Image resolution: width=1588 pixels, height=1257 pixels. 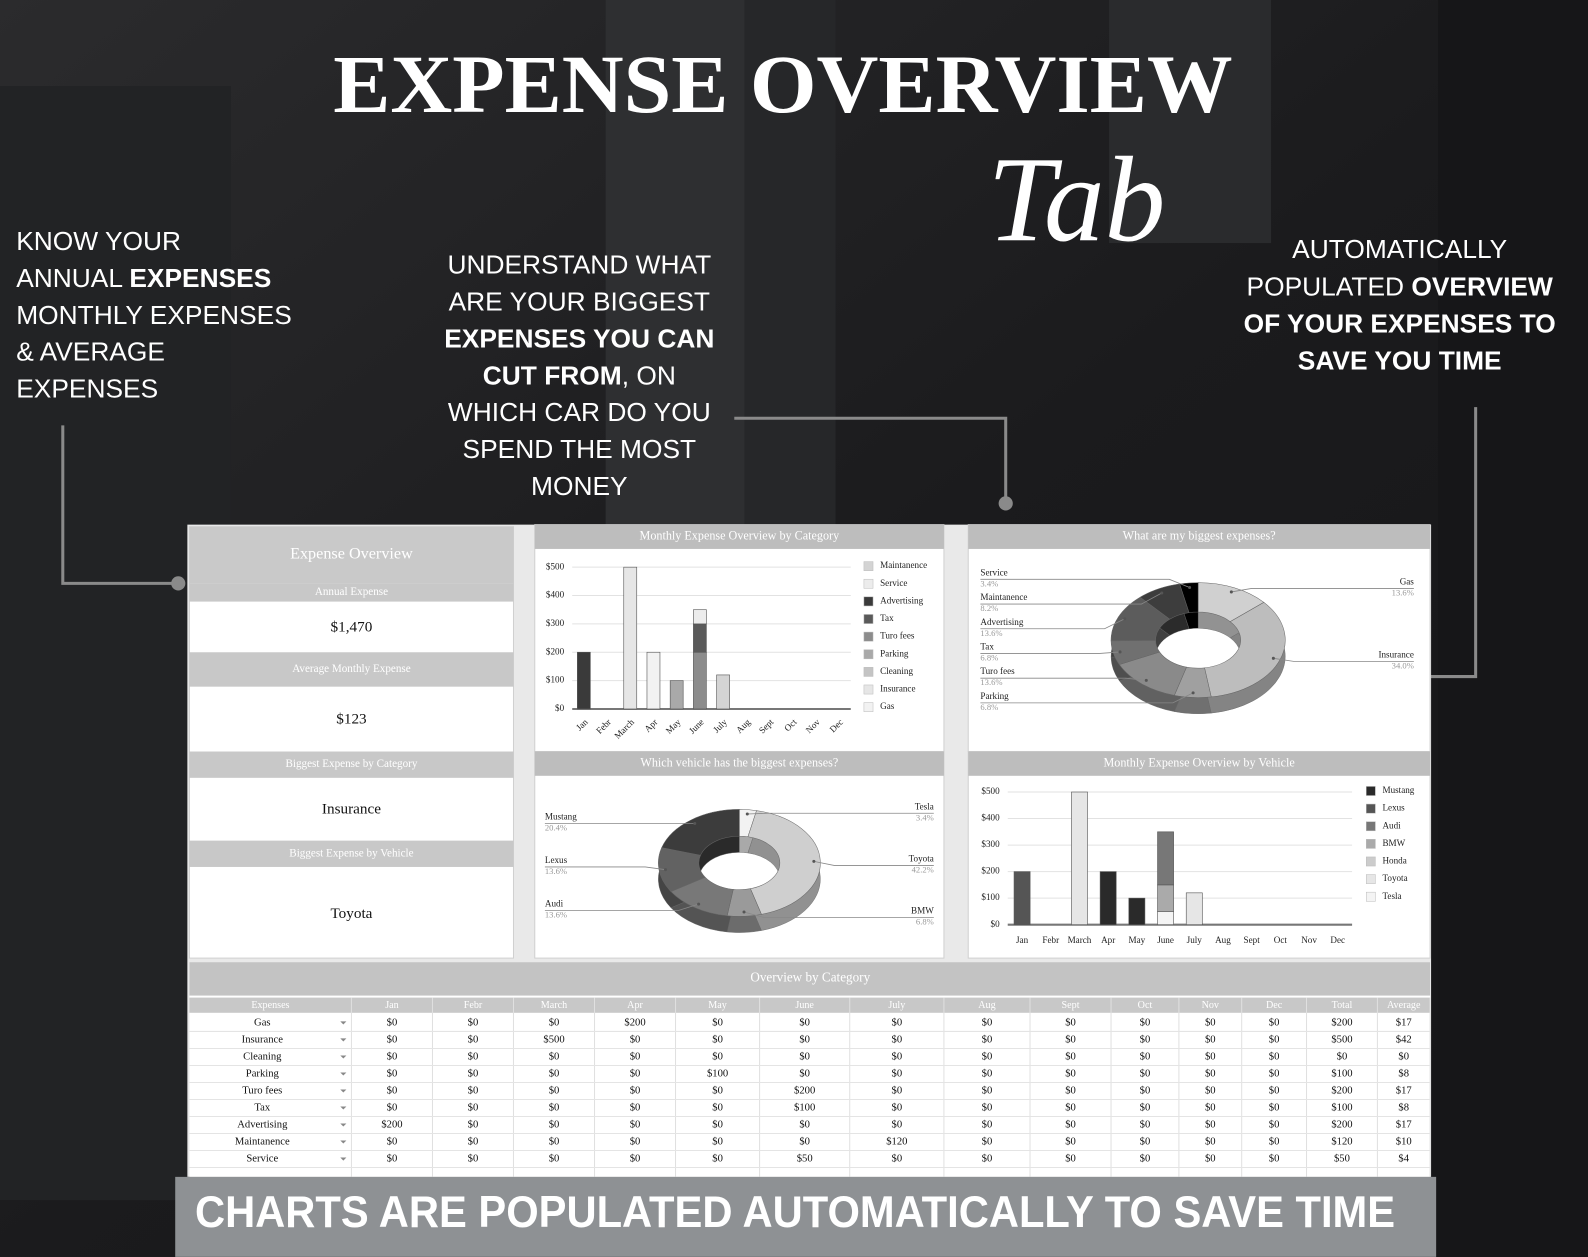 What do you see at coordinates (555, 651) in the screenshot?
I see `y-tick-label: $200` at bounding box center [555, 651].